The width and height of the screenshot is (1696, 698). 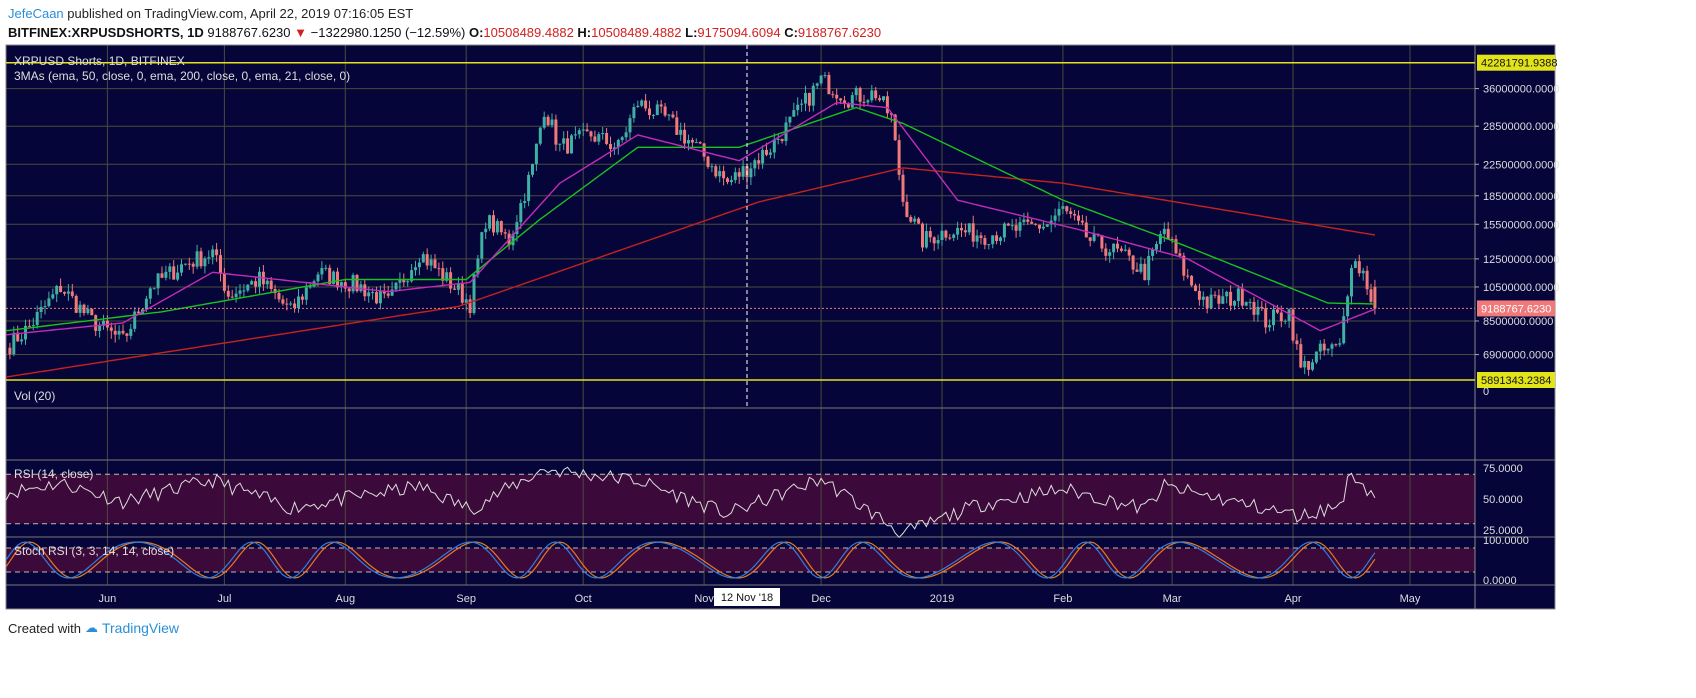 I want to click on author-link: JefeCaan, so click(x=36, y=13).